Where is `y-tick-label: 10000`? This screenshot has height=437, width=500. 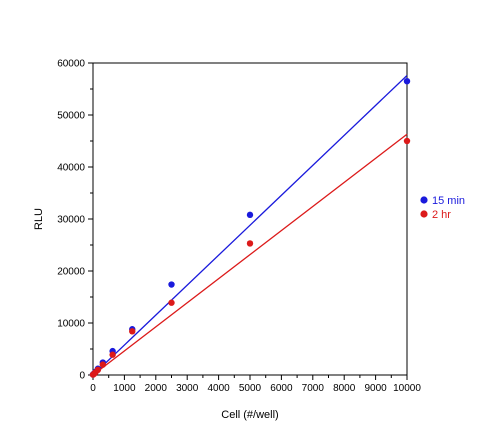
y-tick-label: 10000 is located at coordinates (71, 324).